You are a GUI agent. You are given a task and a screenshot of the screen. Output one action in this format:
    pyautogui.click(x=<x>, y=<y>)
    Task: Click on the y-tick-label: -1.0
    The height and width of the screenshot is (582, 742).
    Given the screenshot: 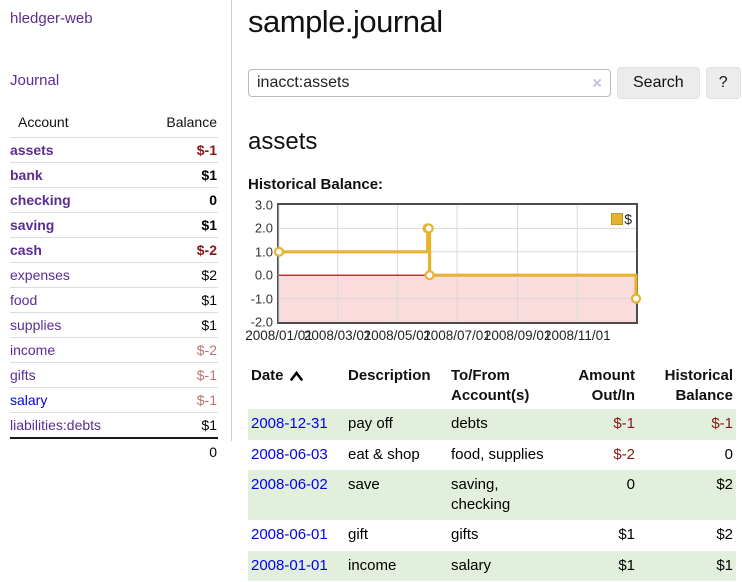 What is the action you would take?
    pyautogui.click(x=261, y=299)
    